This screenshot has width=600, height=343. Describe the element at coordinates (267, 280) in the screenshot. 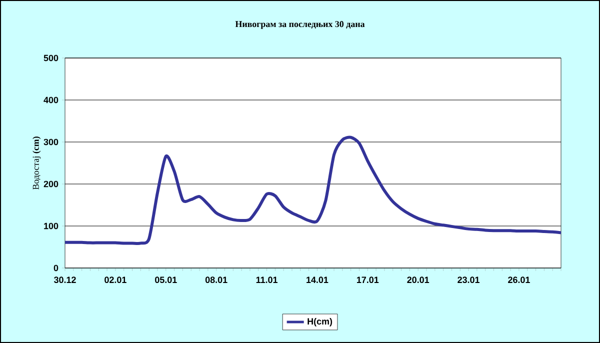

I see `x-tick-label: 11.01` at that location.